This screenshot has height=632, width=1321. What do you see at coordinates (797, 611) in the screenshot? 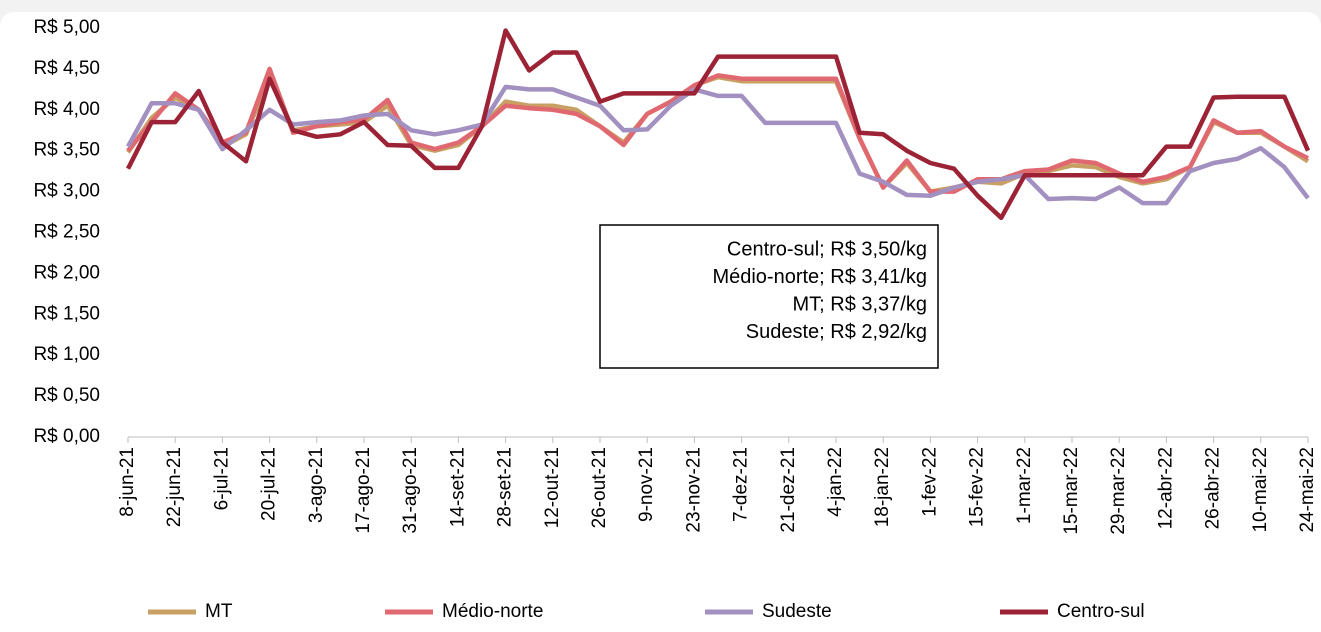
I see `legend-label: Sudeste` at bounding box center [797, 611].